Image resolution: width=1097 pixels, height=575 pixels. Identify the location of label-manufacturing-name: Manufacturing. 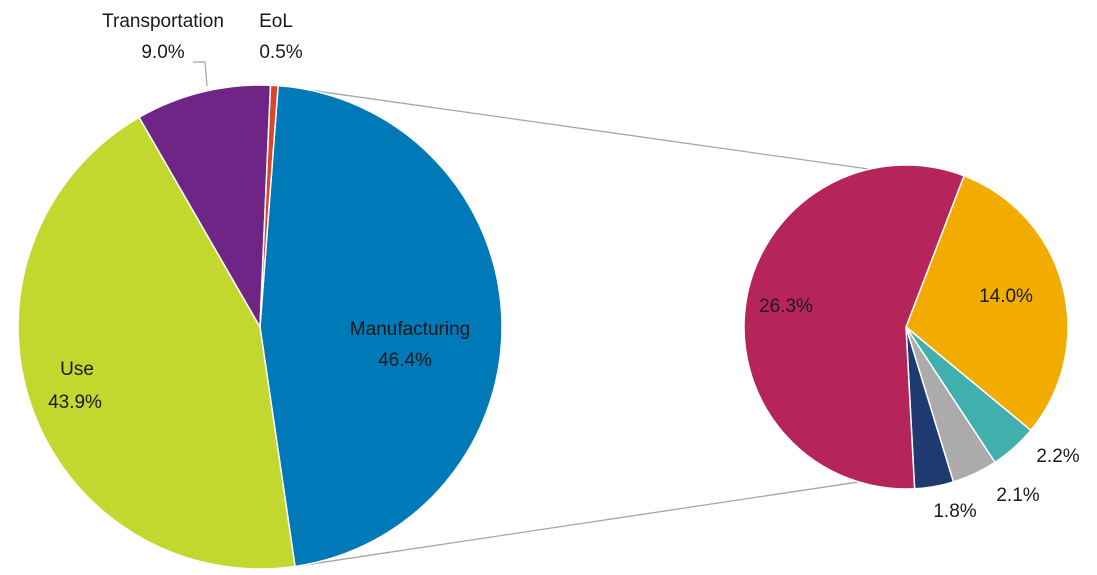
(410, 329).